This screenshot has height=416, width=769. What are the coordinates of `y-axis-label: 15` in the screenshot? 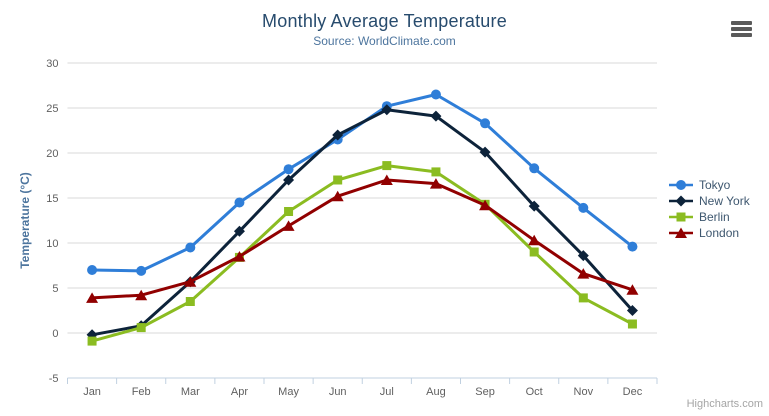 It's located at (52, 199).